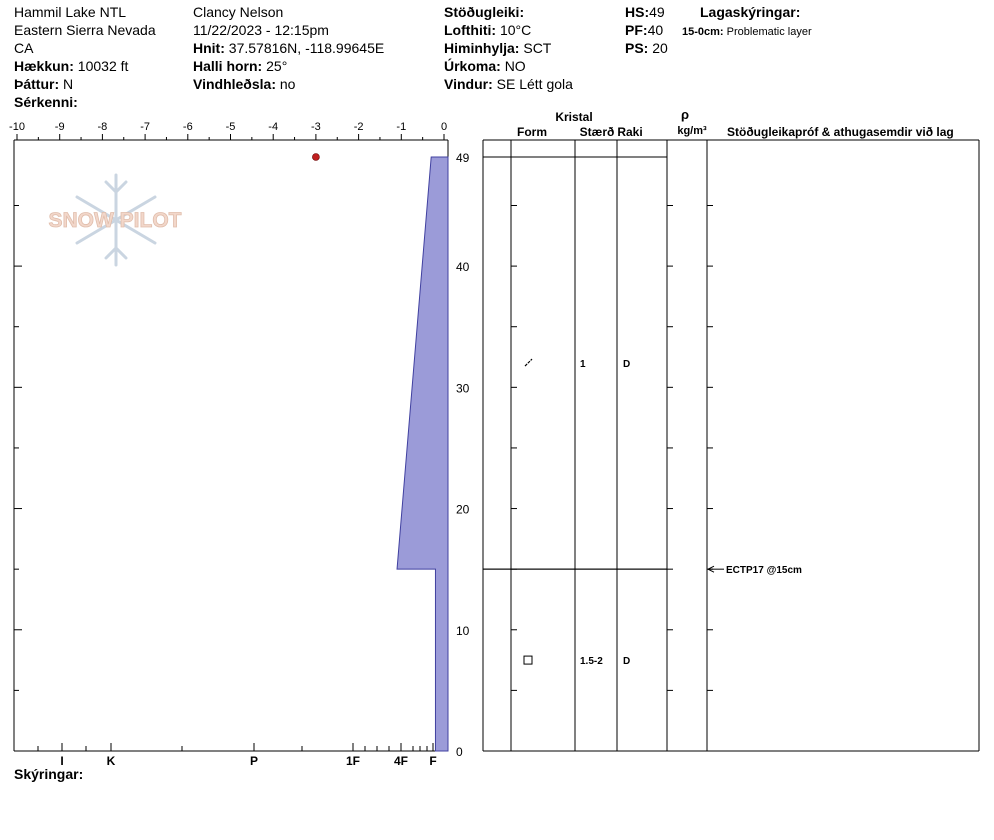 This screenshot has height=840, width=994. I want to click on temperature-point, so click(316, 157).